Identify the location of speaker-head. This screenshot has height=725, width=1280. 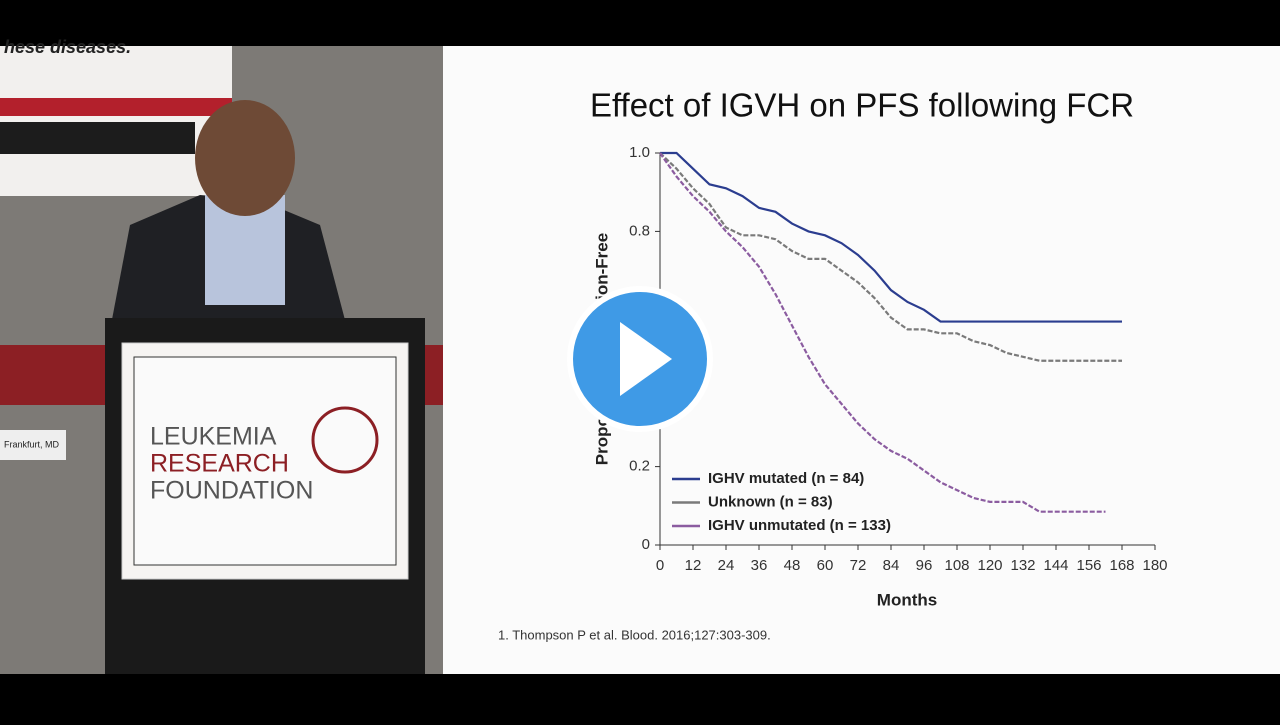
(245, 158).